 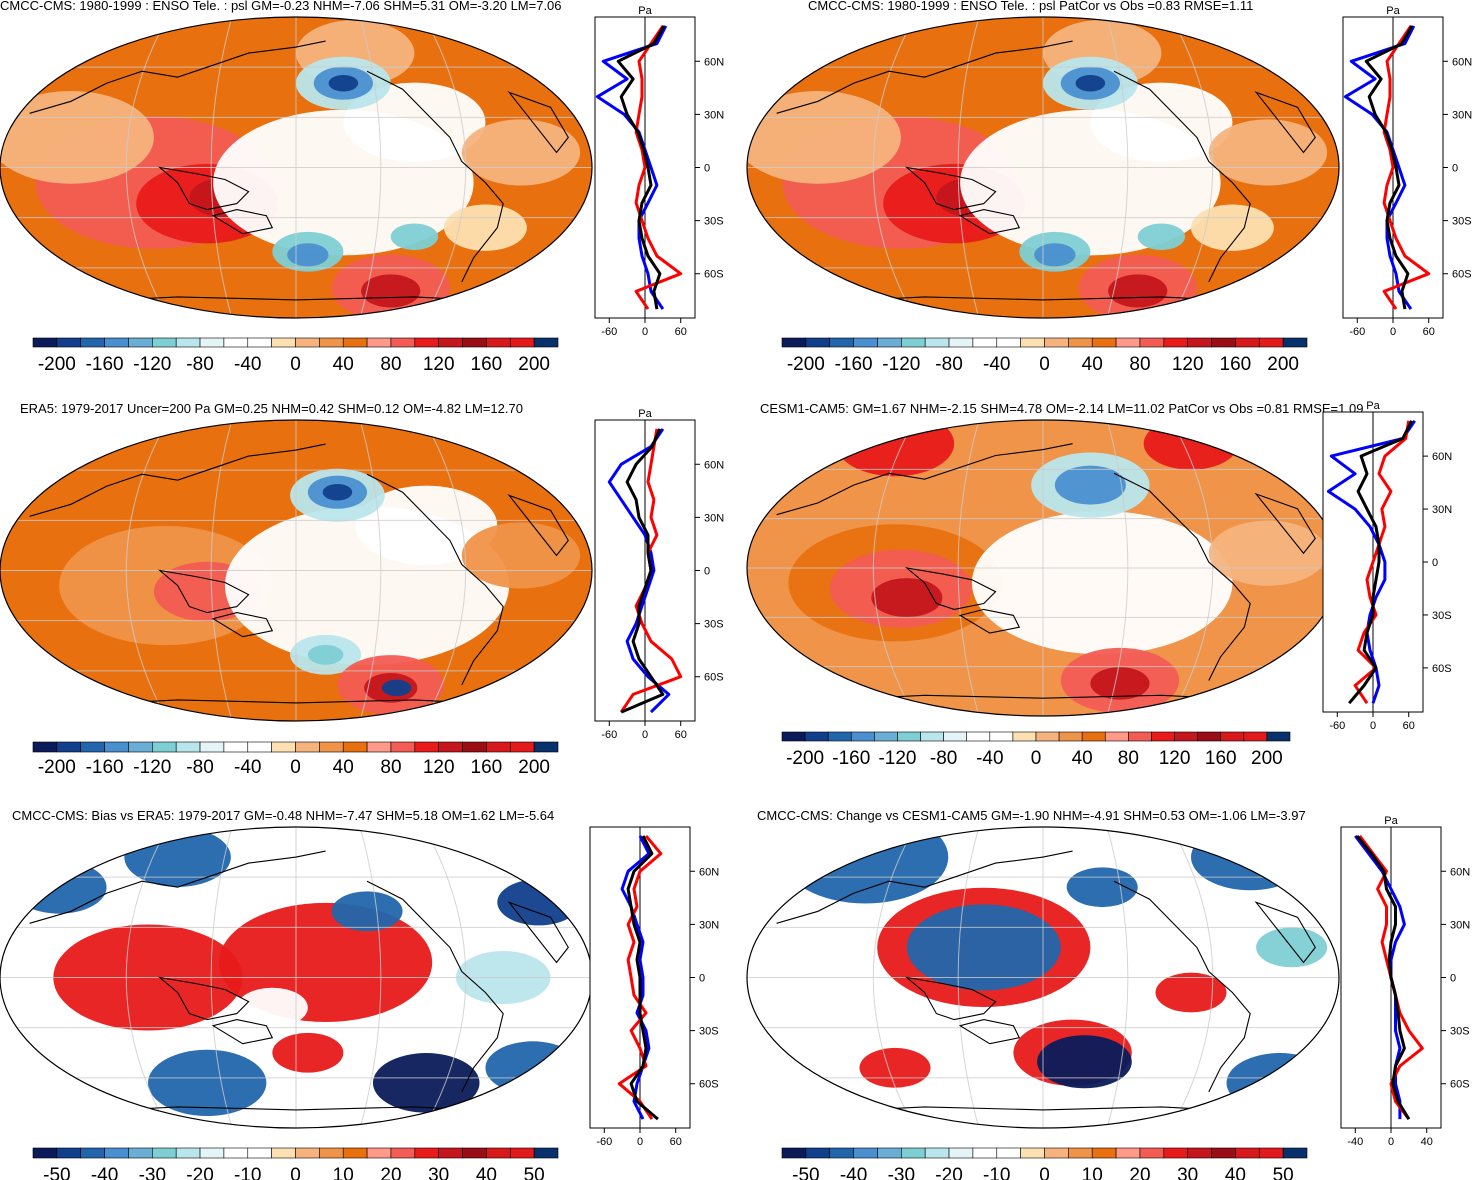 What do you see at coordinates (105, 767) in the screenshot?
I see `colorbar-tick-label: -160` at bounding box center [105, 767].